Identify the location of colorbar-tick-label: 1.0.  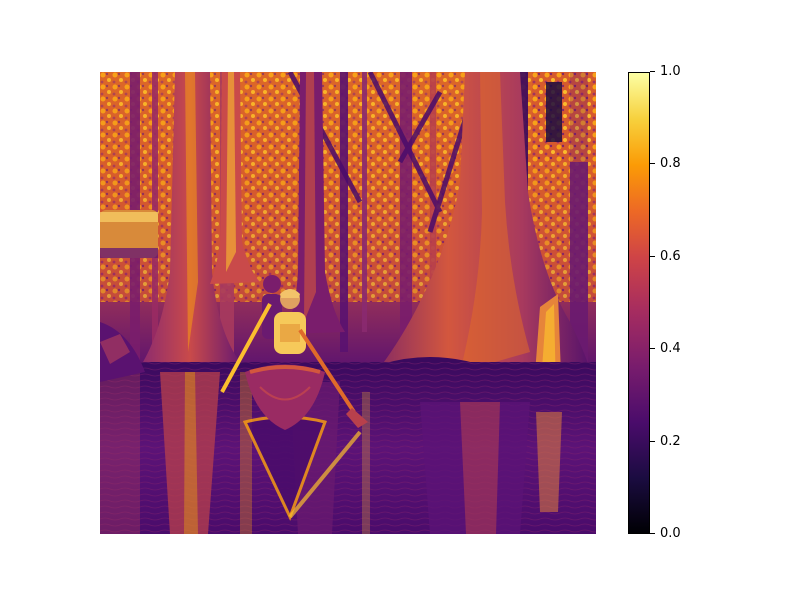
(670, 71).